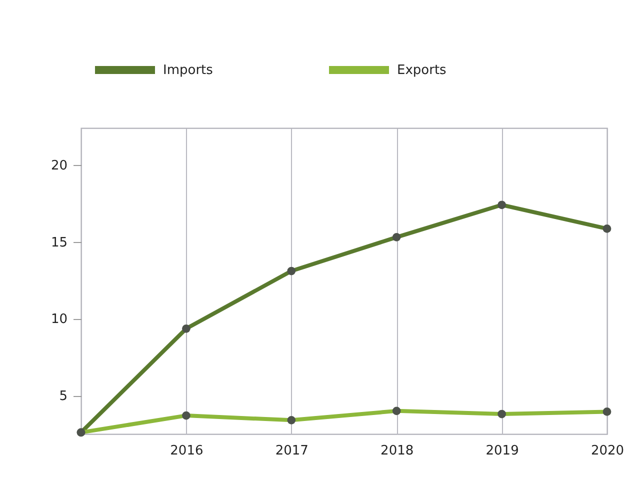  I want to click on x-tick-label: 2018, so click(397, 451).